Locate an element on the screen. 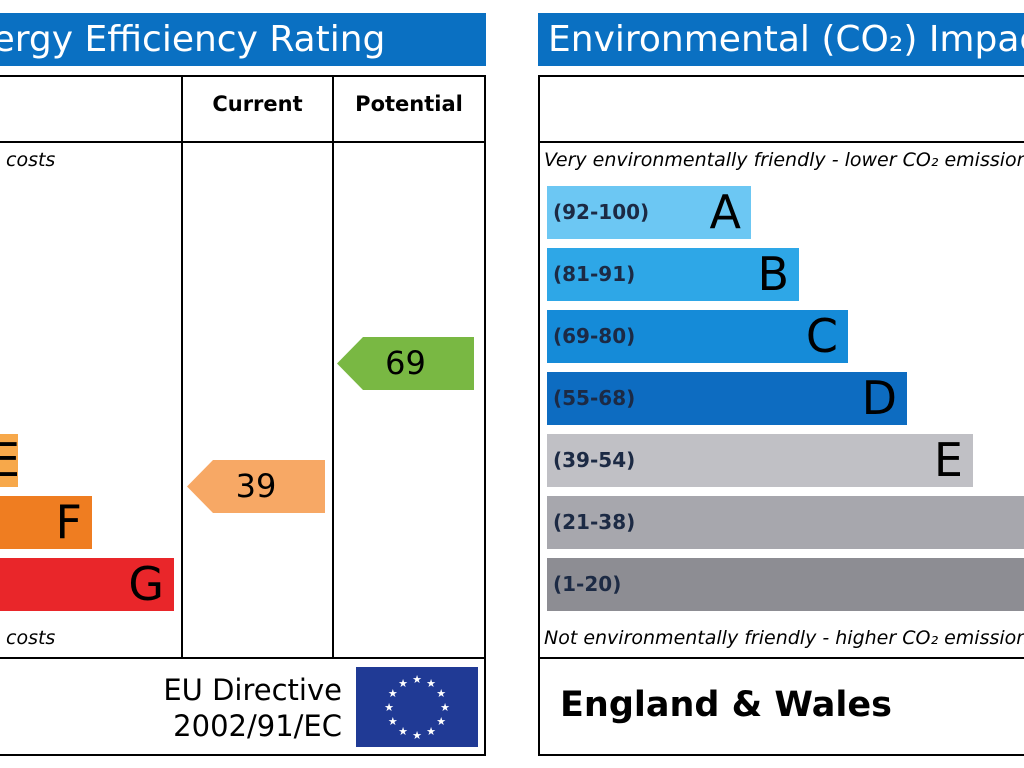  environmental-bar-range: (1-20) is located at coordinates (587, 584).